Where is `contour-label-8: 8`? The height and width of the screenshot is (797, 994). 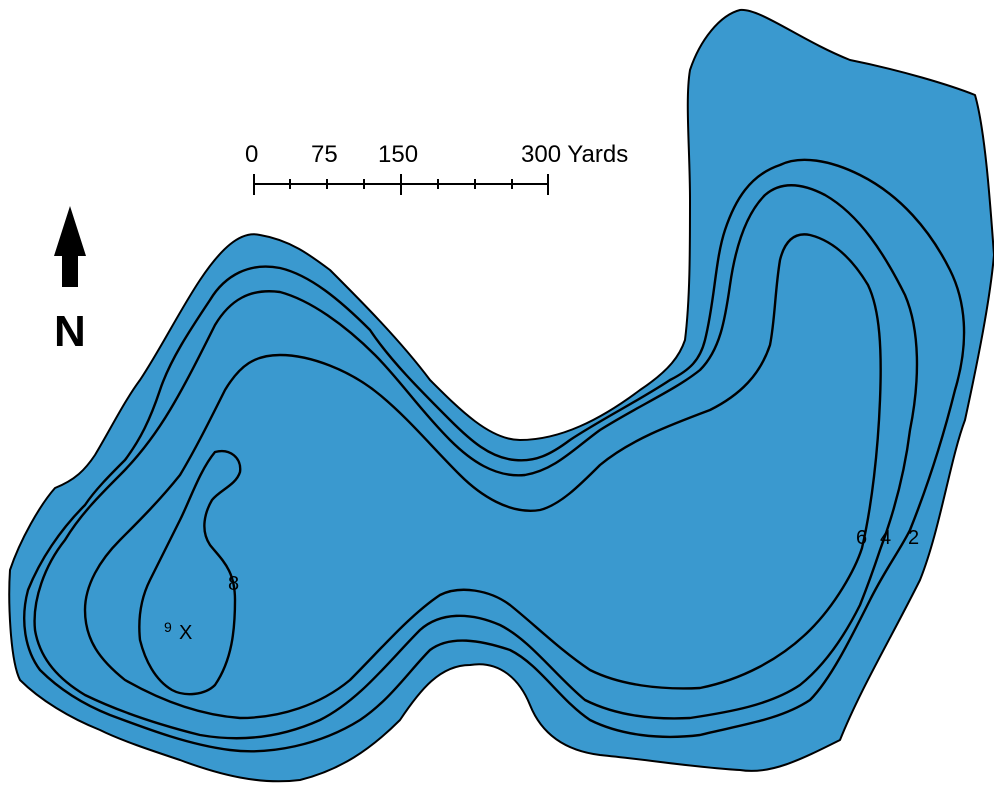
contour-label-8: 8 is located at coordinates (233, 584).